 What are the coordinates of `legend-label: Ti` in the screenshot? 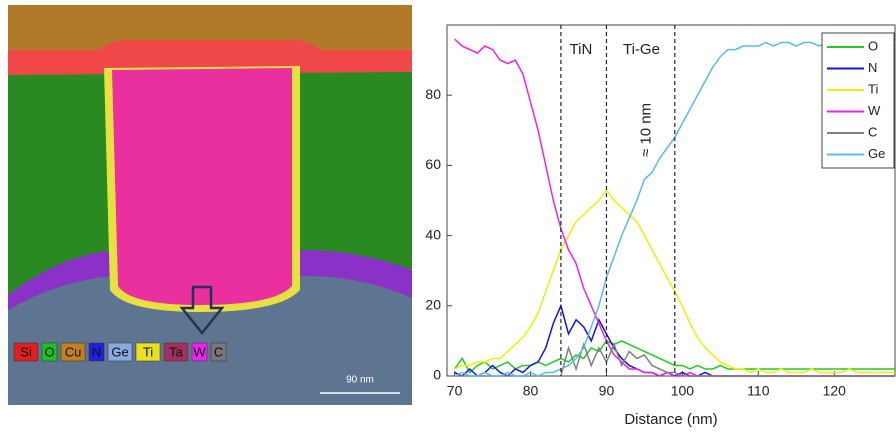 It's located at (873, 88).